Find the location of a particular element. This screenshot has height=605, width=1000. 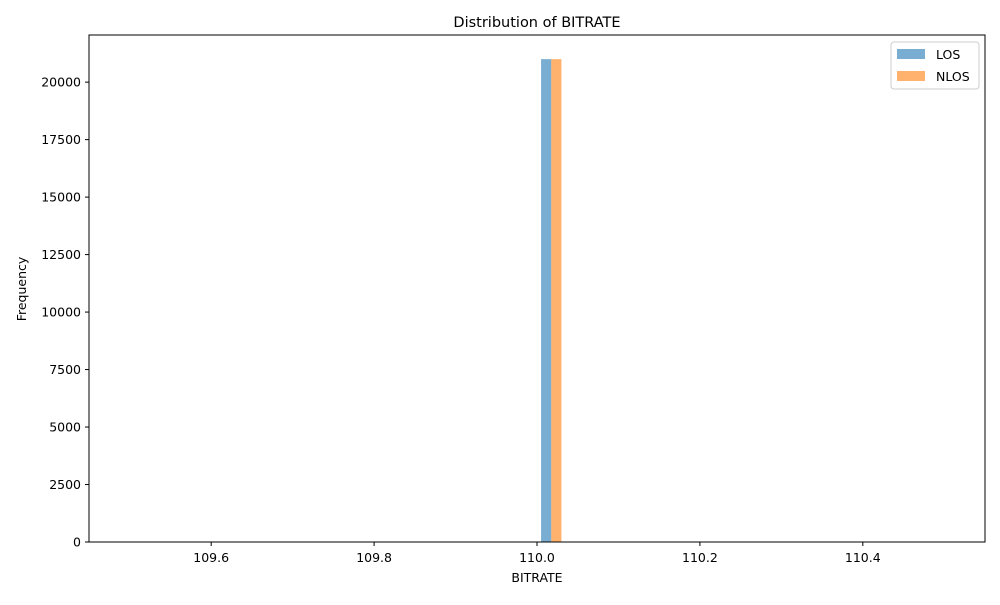

x-tick-label: 110.0 is located at coordinates (537, 557).